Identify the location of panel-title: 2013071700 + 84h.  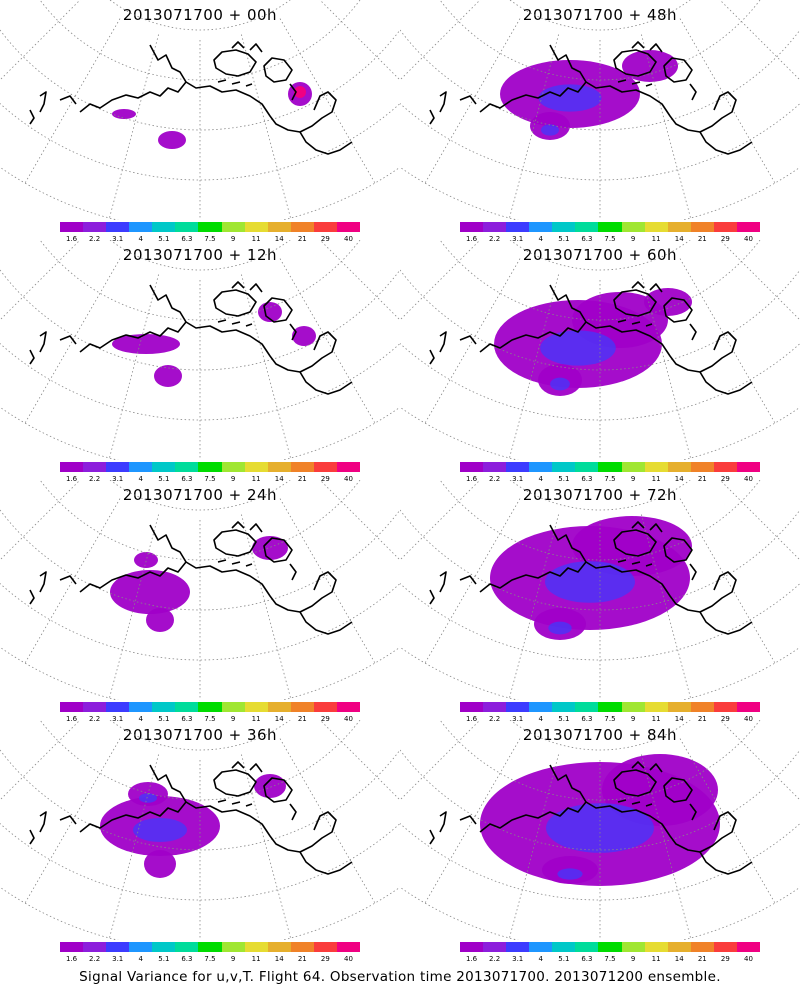
(600, 735).